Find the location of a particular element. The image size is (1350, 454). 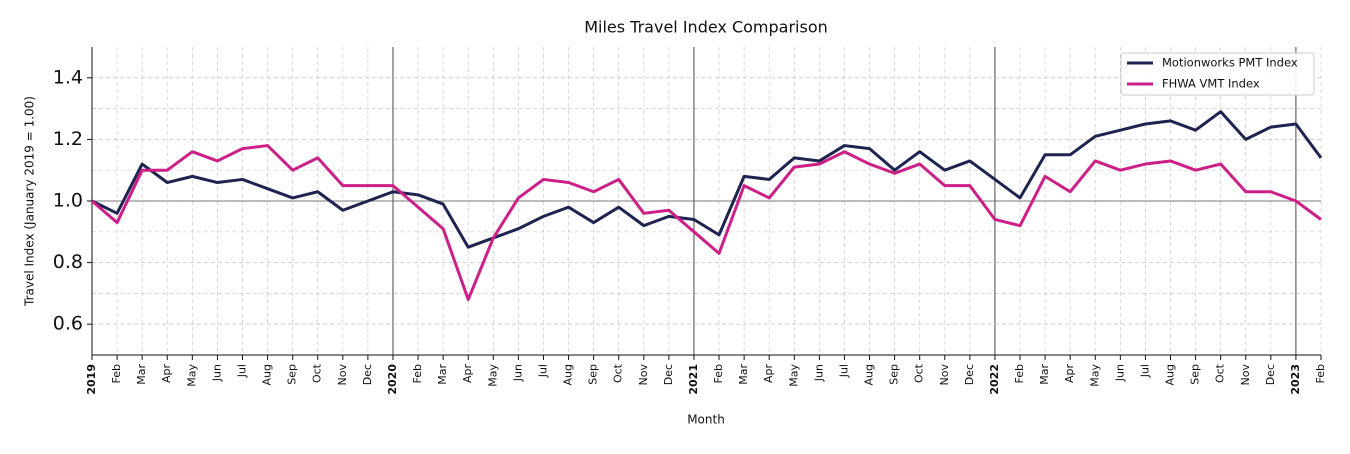

x-tick-label: 2021 is located at coordinates (693, 379).